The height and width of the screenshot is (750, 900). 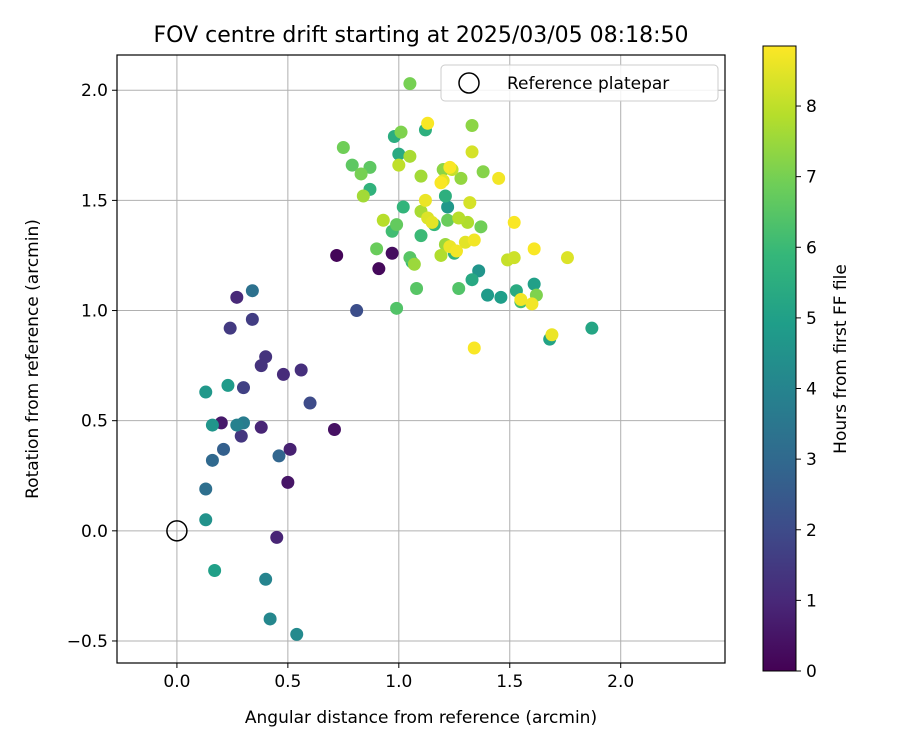 I want to click on colorbar-tick-label: 0, so click(x=811, y=672).